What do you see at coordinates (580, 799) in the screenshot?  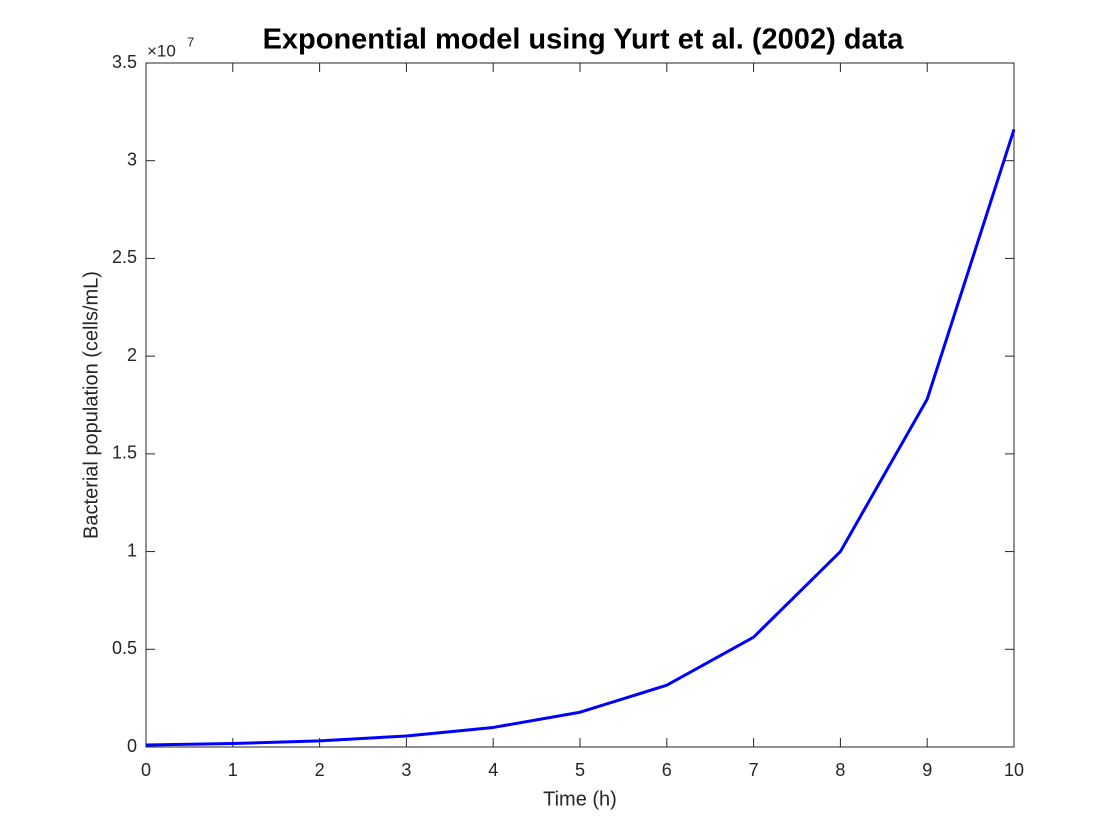 I see `x-axis-label: Time (h)` at bounding box center [580, 799].